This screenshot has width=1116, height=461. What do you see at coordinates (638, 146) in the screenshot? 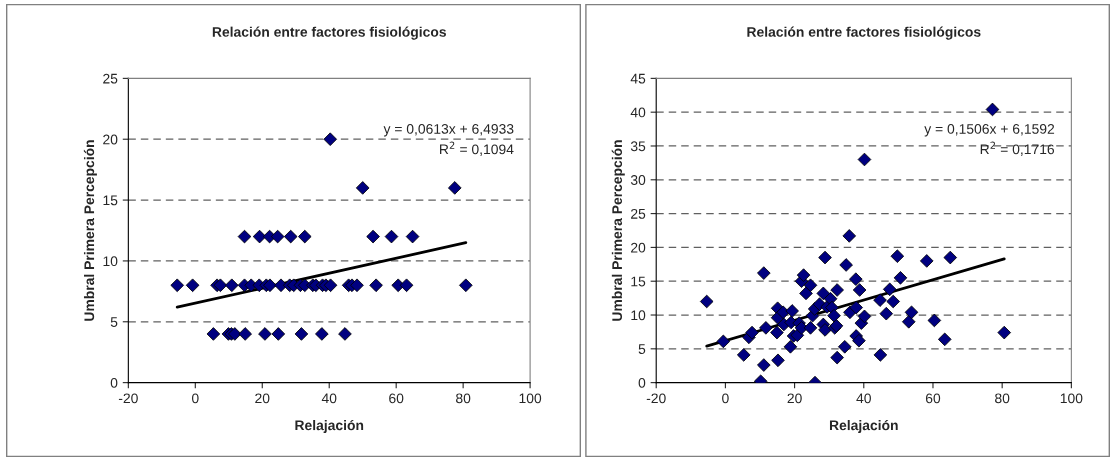
I see `y-tick-label: 35` at bounding box center [638, 146].